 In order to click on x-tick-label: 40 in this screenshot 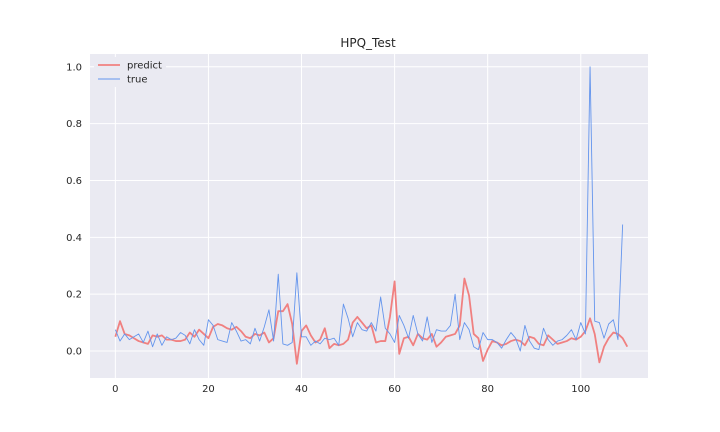, I will do `click(301, 389)`.